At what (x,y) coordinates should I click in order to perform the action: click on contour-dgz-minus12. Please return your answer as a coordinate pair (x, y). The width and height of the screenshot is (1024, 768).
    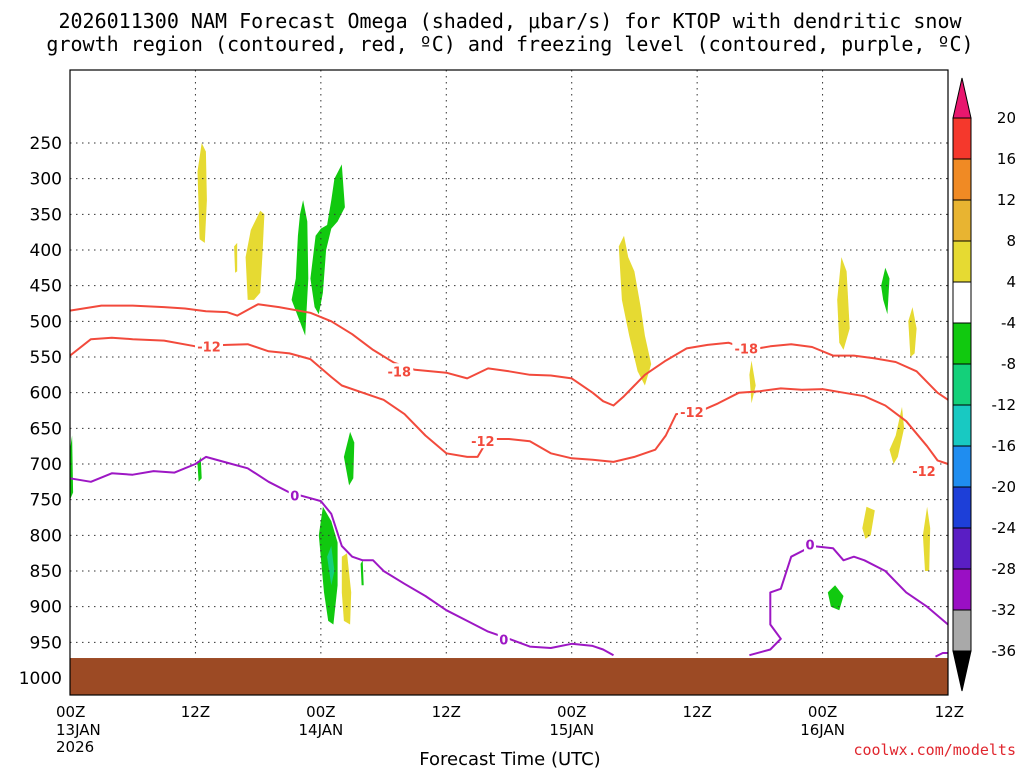
    Looking at the image, I should click on (509, 400).